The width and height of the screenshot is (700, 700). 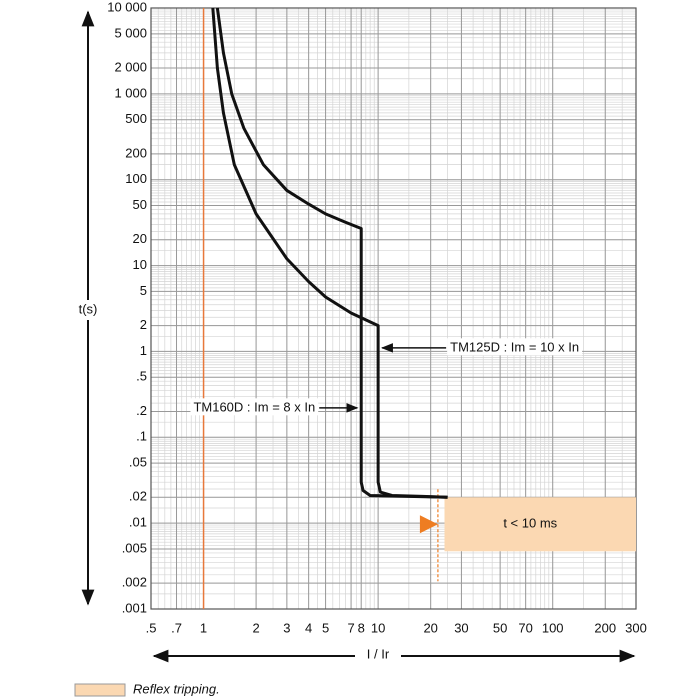 I want to click on y-tick-label: 1 000, so click(x=130, y=92).